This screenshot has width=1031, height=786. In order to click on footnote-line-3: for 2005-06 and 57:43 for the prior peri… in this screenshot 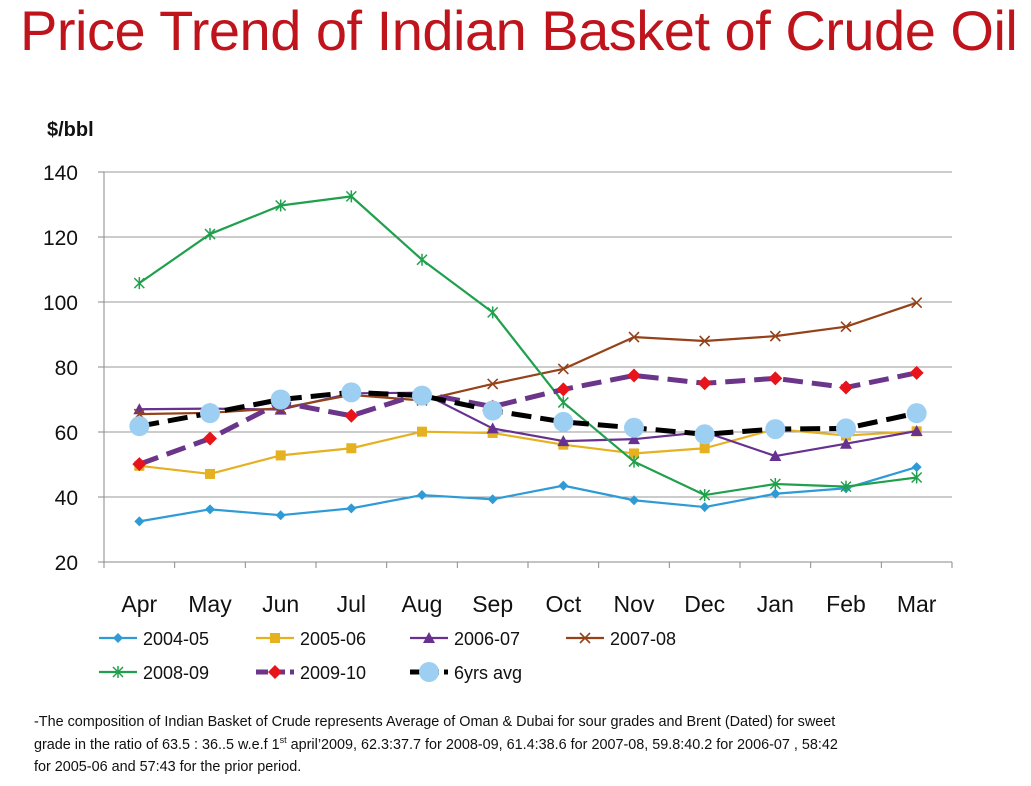, I will do `click(168, 767)`.